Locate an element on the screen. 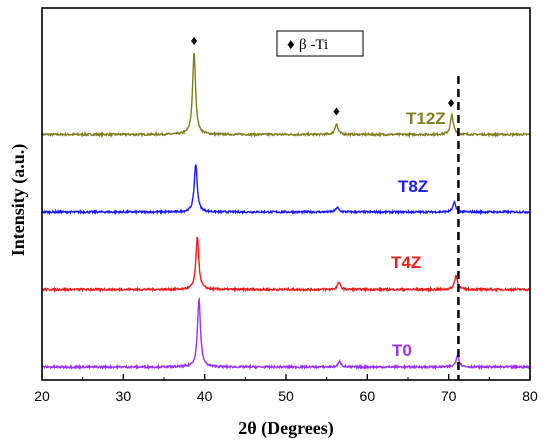  x-tick-label-40: 40 is located at coordinates (205, 396).